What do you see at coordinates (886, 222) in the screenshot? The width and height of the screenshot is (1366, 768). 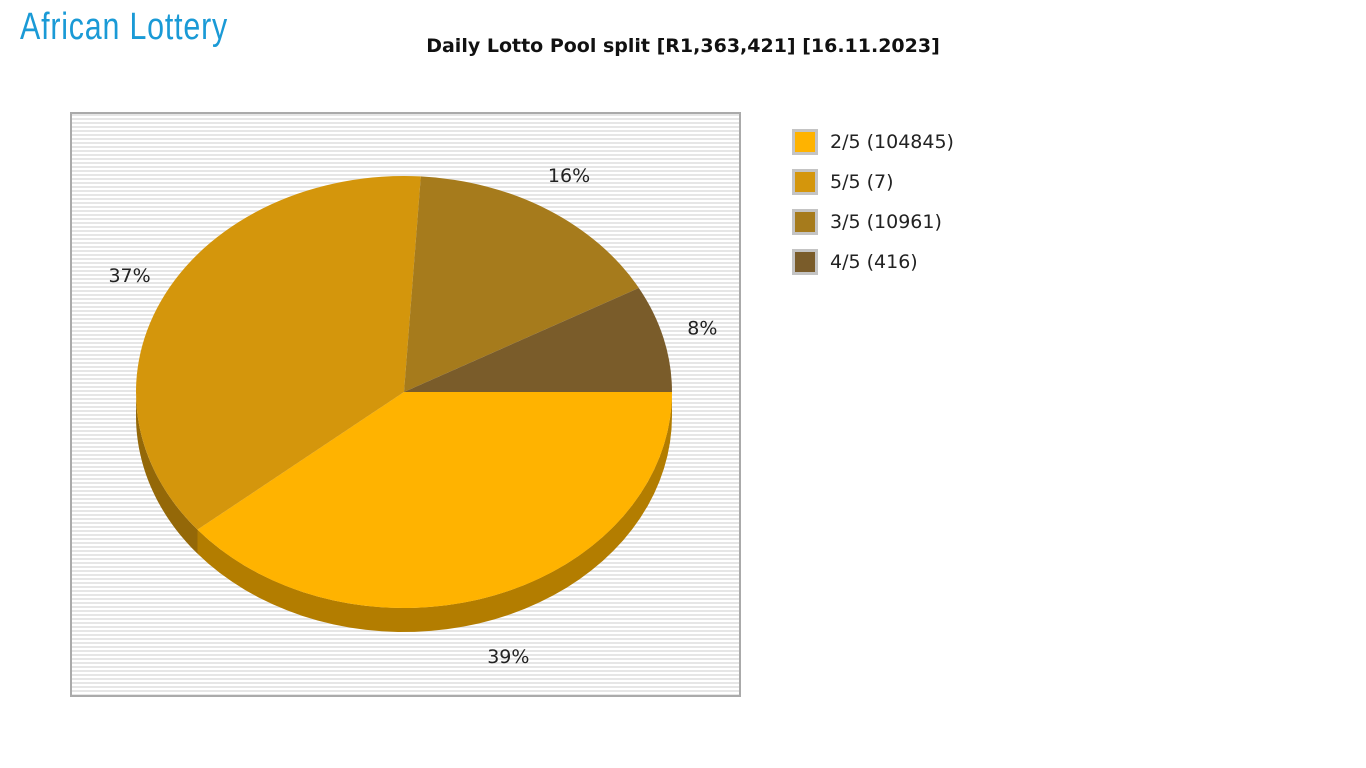 I see `legend-label: 3/5 (10961)` at bounding box center [886, 222].